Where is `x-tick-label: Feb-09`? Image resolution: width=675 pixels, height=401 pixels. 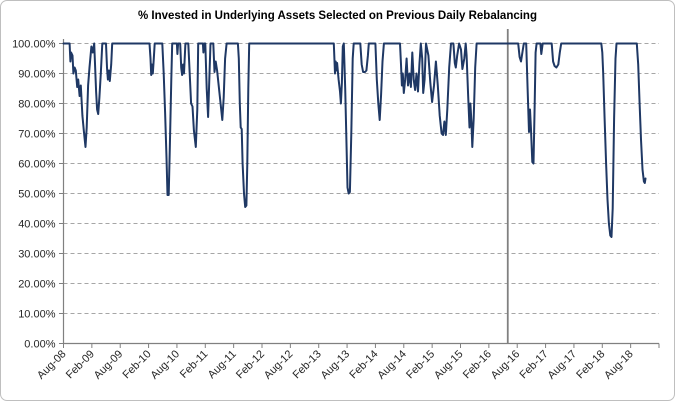 x-tick-label: Feb-09 is located at coordinates (80, 364).